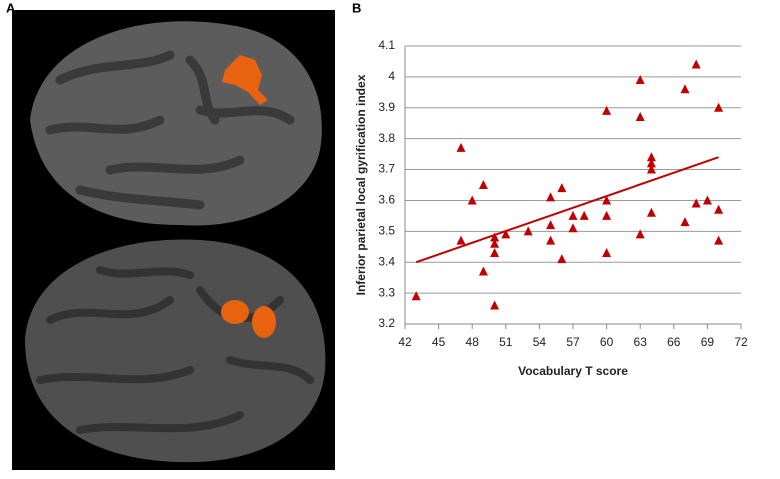 Image resolution: width=780 pixels, height=479 pixels. Describe the element at coordinates (386, 231) in the screenshot. I see `y-tick-label: 3.5` at that location.